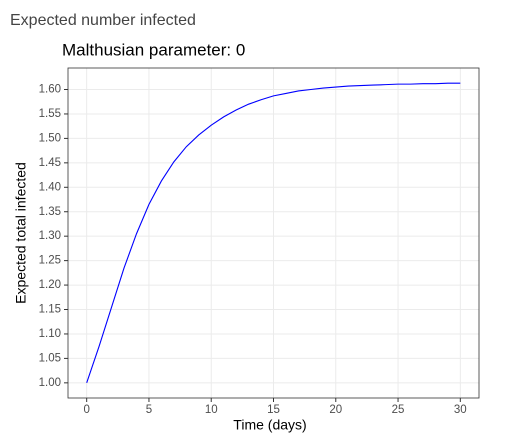 The height and width of the screenshot is (443, 523). What do you see at coordinates (86, 410) in the screenshot?
I see `x-tick-label: 0` at bounding box center [86, 410].